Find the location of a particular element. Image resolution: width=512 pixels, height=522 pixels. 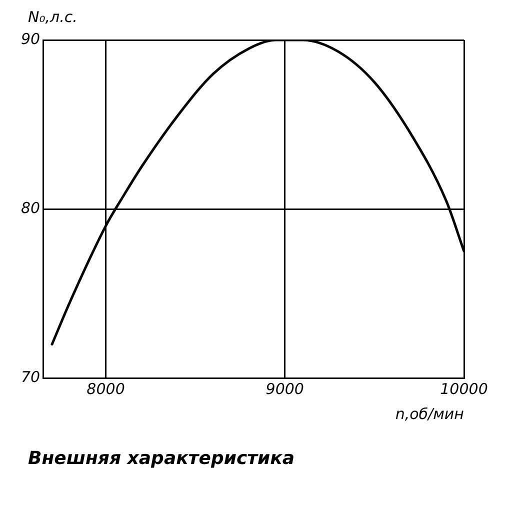

x-tick-label: 8000 is located at coordinates (105, 389).